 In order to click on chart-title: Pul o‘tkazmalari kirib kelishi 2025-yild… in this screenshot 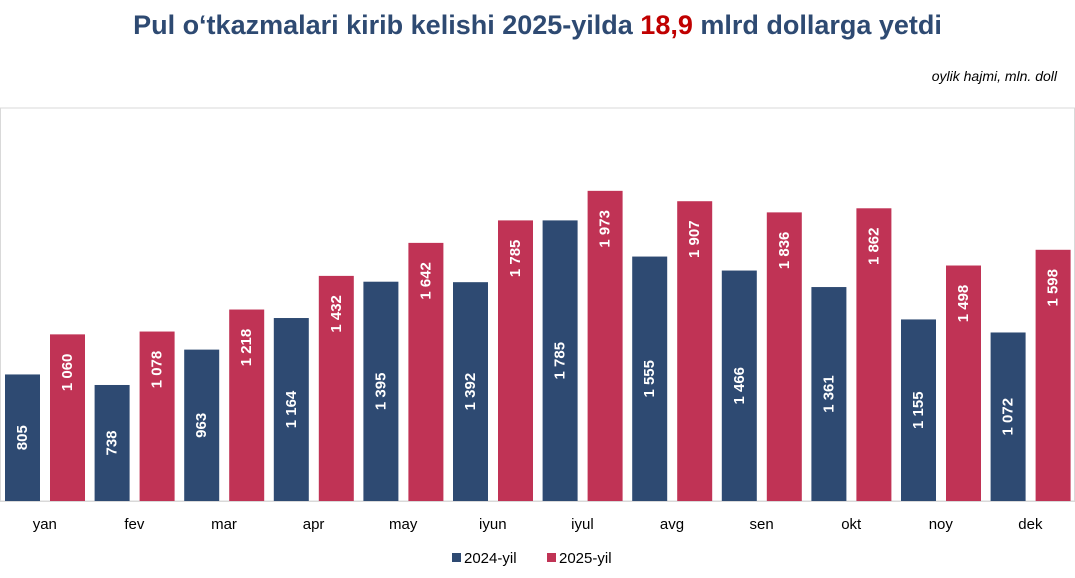, I will do `click(537, 25)`.